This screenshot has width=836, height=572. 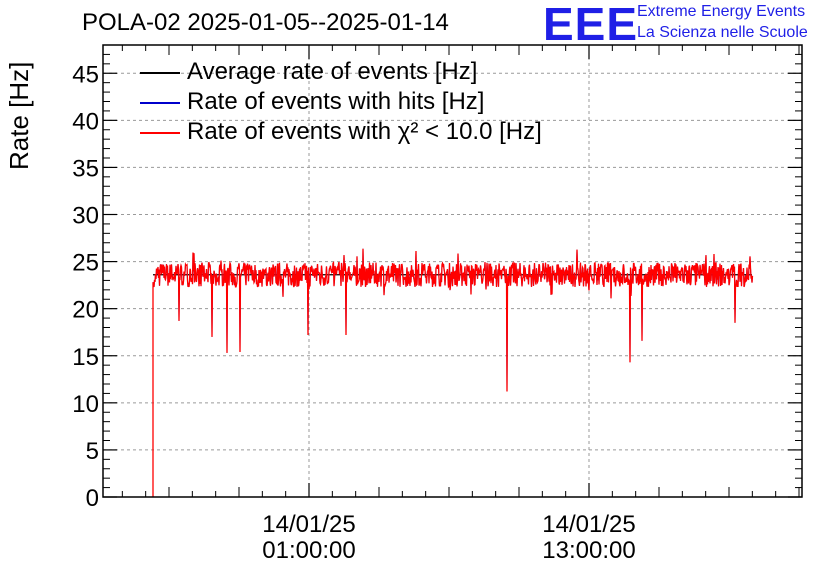 What do you see at coordinates (364, 131) in the screenshot?
I see `legend-label-chi2: Rate of events with χ² < 10.0 [Hz]` at bounding box center [364, 131].